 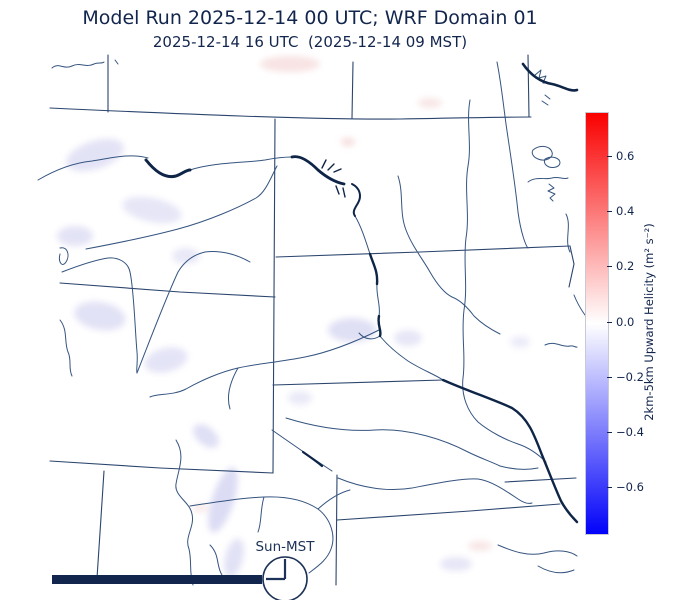 I want to click on border-ne-south, so click(x=448, y=512).